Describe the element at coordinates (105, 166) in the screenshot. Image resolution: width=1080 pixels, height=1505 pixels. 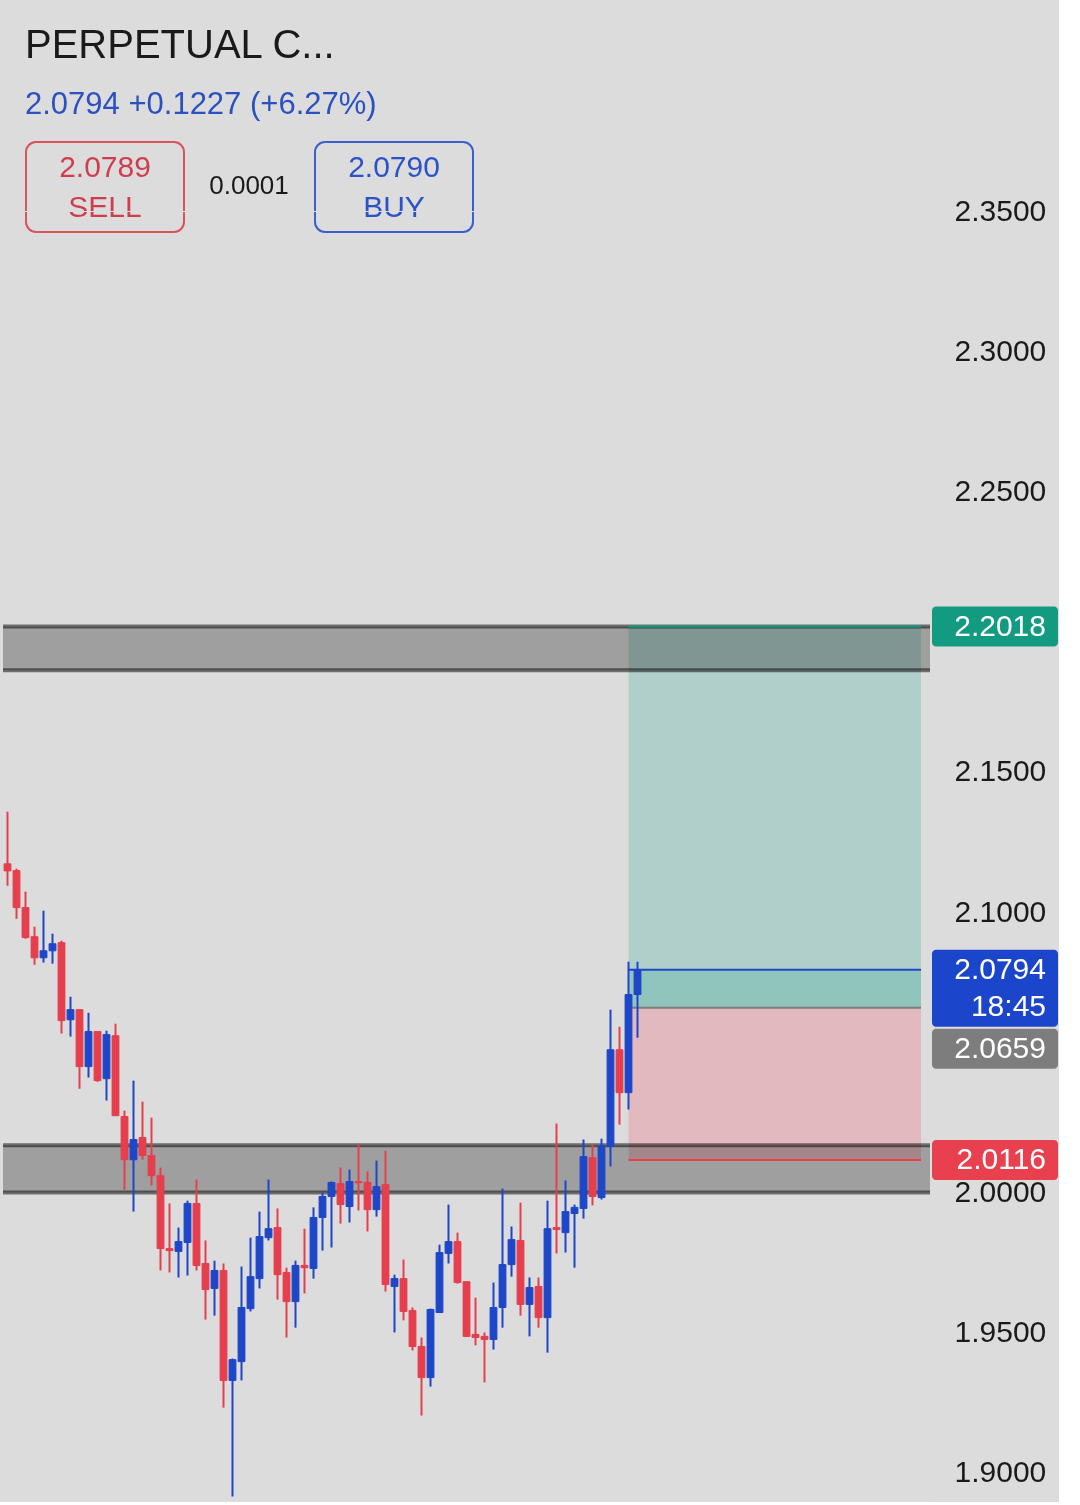
I see `text: 2.0789` at that location.